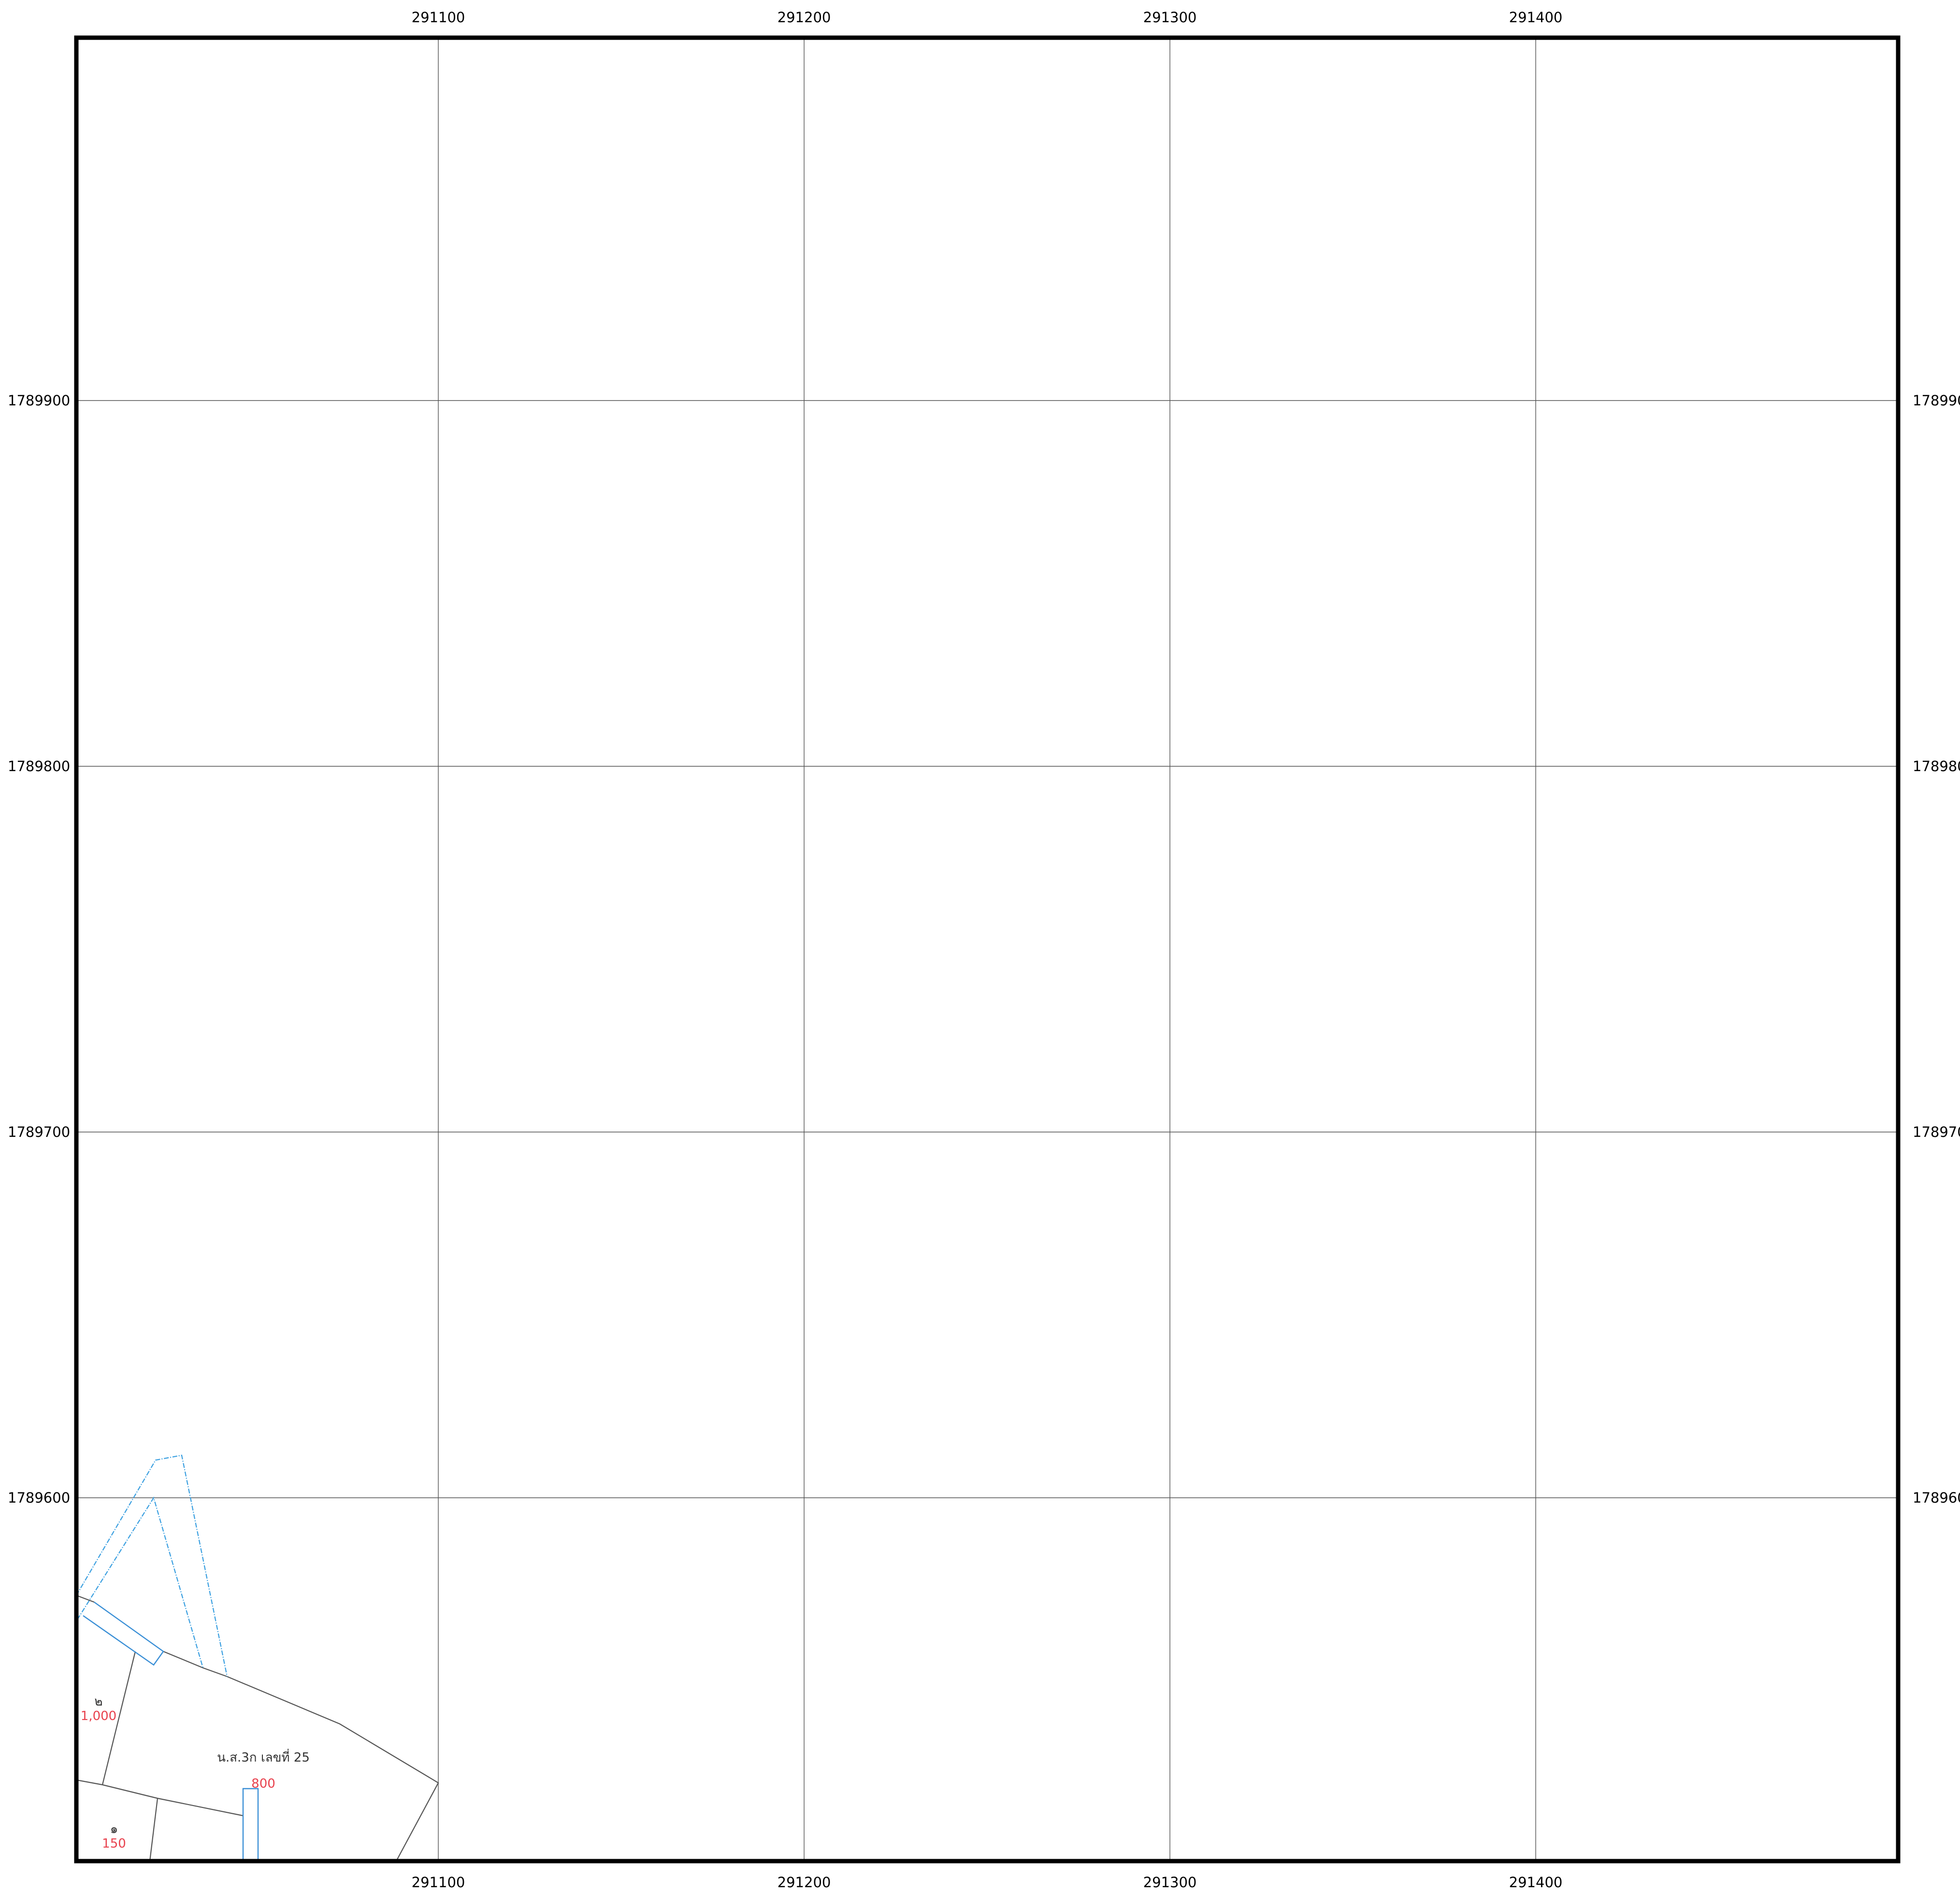  Describe the element at coordinates (1936, 949) in the screenshot. I see `right-axis-labels: 1789900 1789800 1789700 1789600` at that location.